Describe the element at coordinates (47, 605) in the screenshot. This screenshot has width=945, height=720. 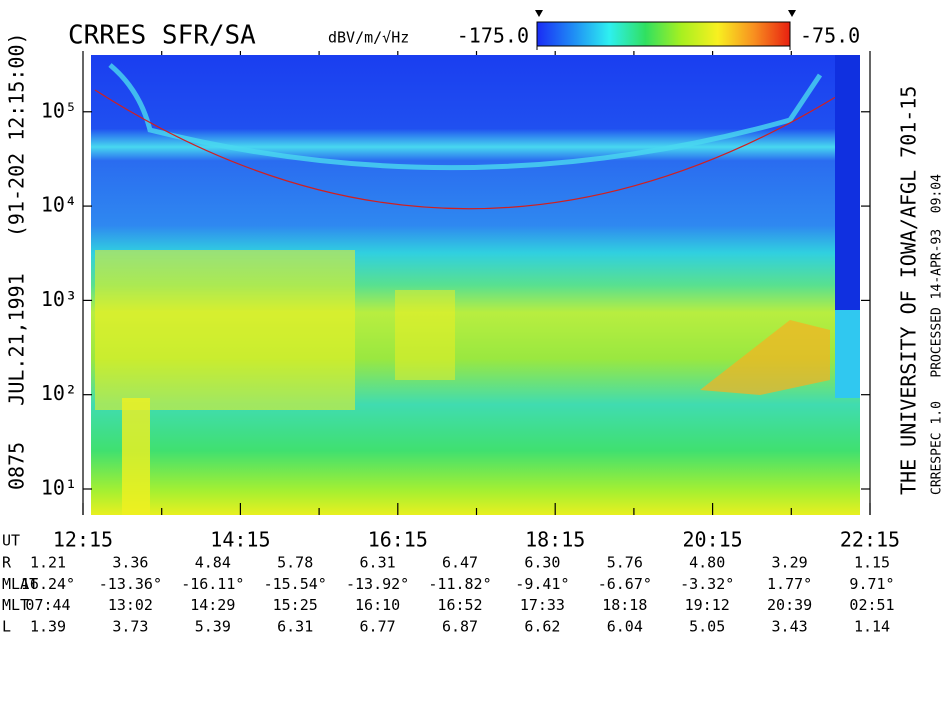
I see `ephemeris-value: 07:44` at that location.